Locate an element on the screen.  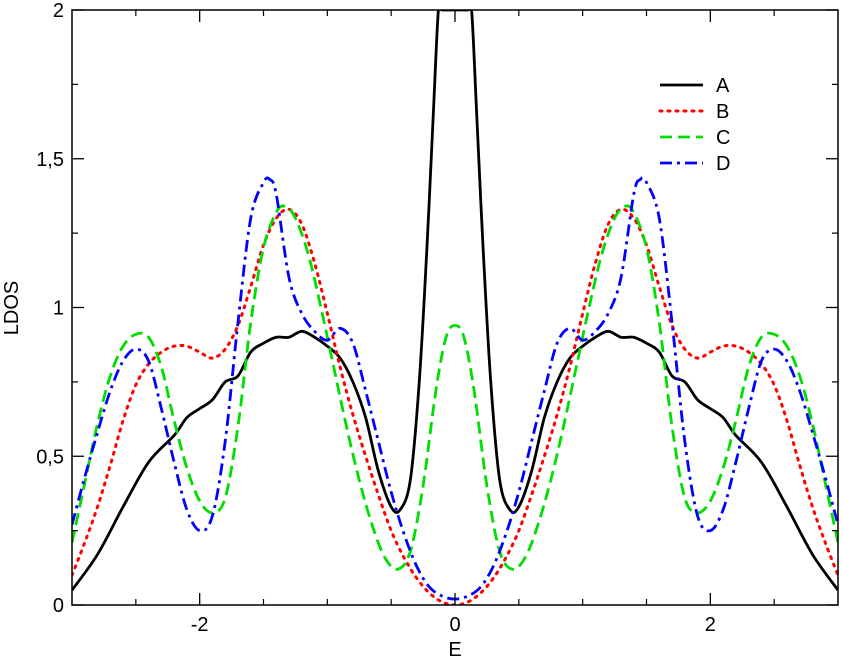
x-tick-label: -2 is located at coordinates (200, 625).